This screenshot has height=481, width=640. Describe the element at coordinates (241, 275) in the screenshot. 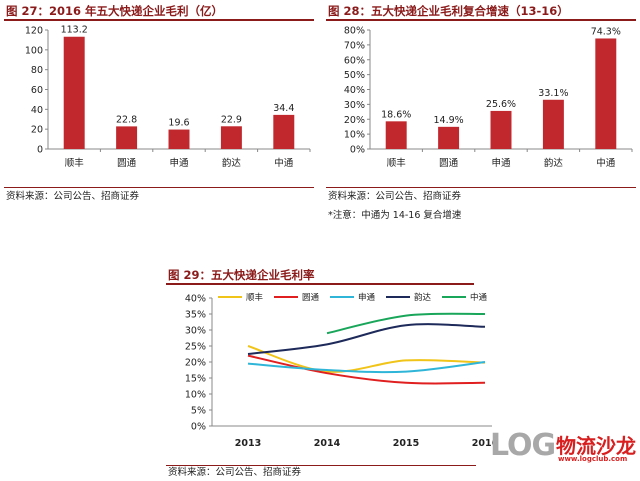

I see `figure-29-title: 图 29：五大快递企业毛利率` at that location.